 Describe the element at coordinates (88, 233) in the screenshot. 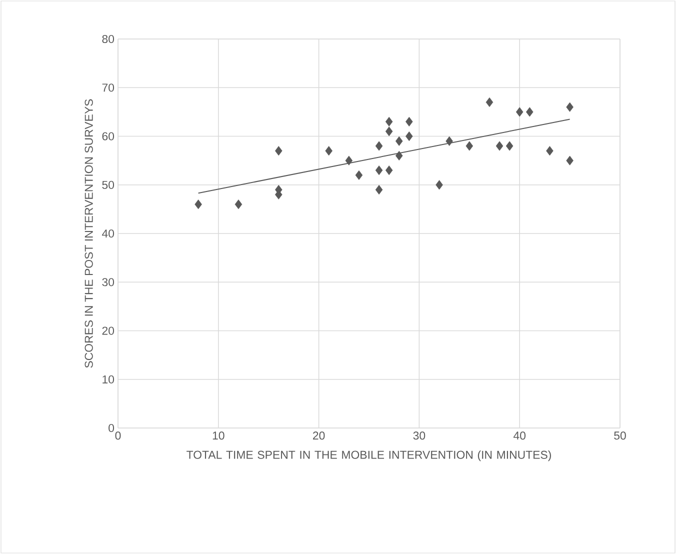

I see `y-axis-title: SCORES IN THE POST INTERVENTION SURVEYS` at that location.